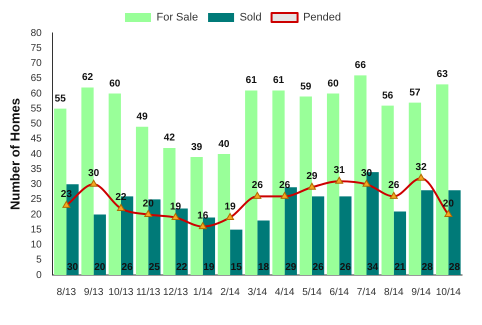  Describe the element at coordinates (36, 63) in the screenshot. I see `y-tick-label: 70` at that location.